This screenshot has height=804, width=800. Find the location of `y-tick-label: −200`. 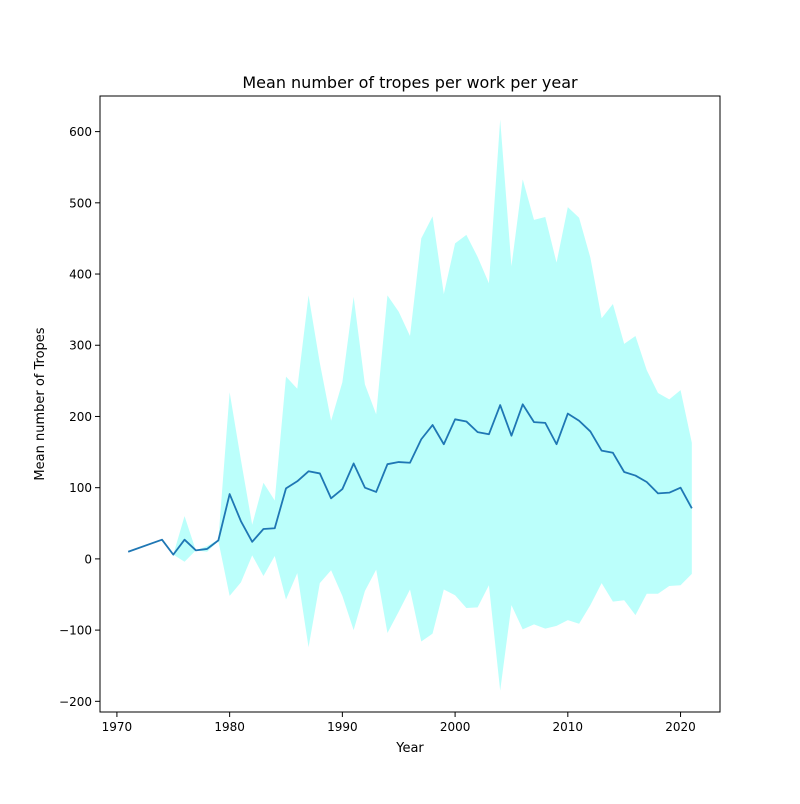

y-tick-label: −200 is located at coordinates (75, 702).